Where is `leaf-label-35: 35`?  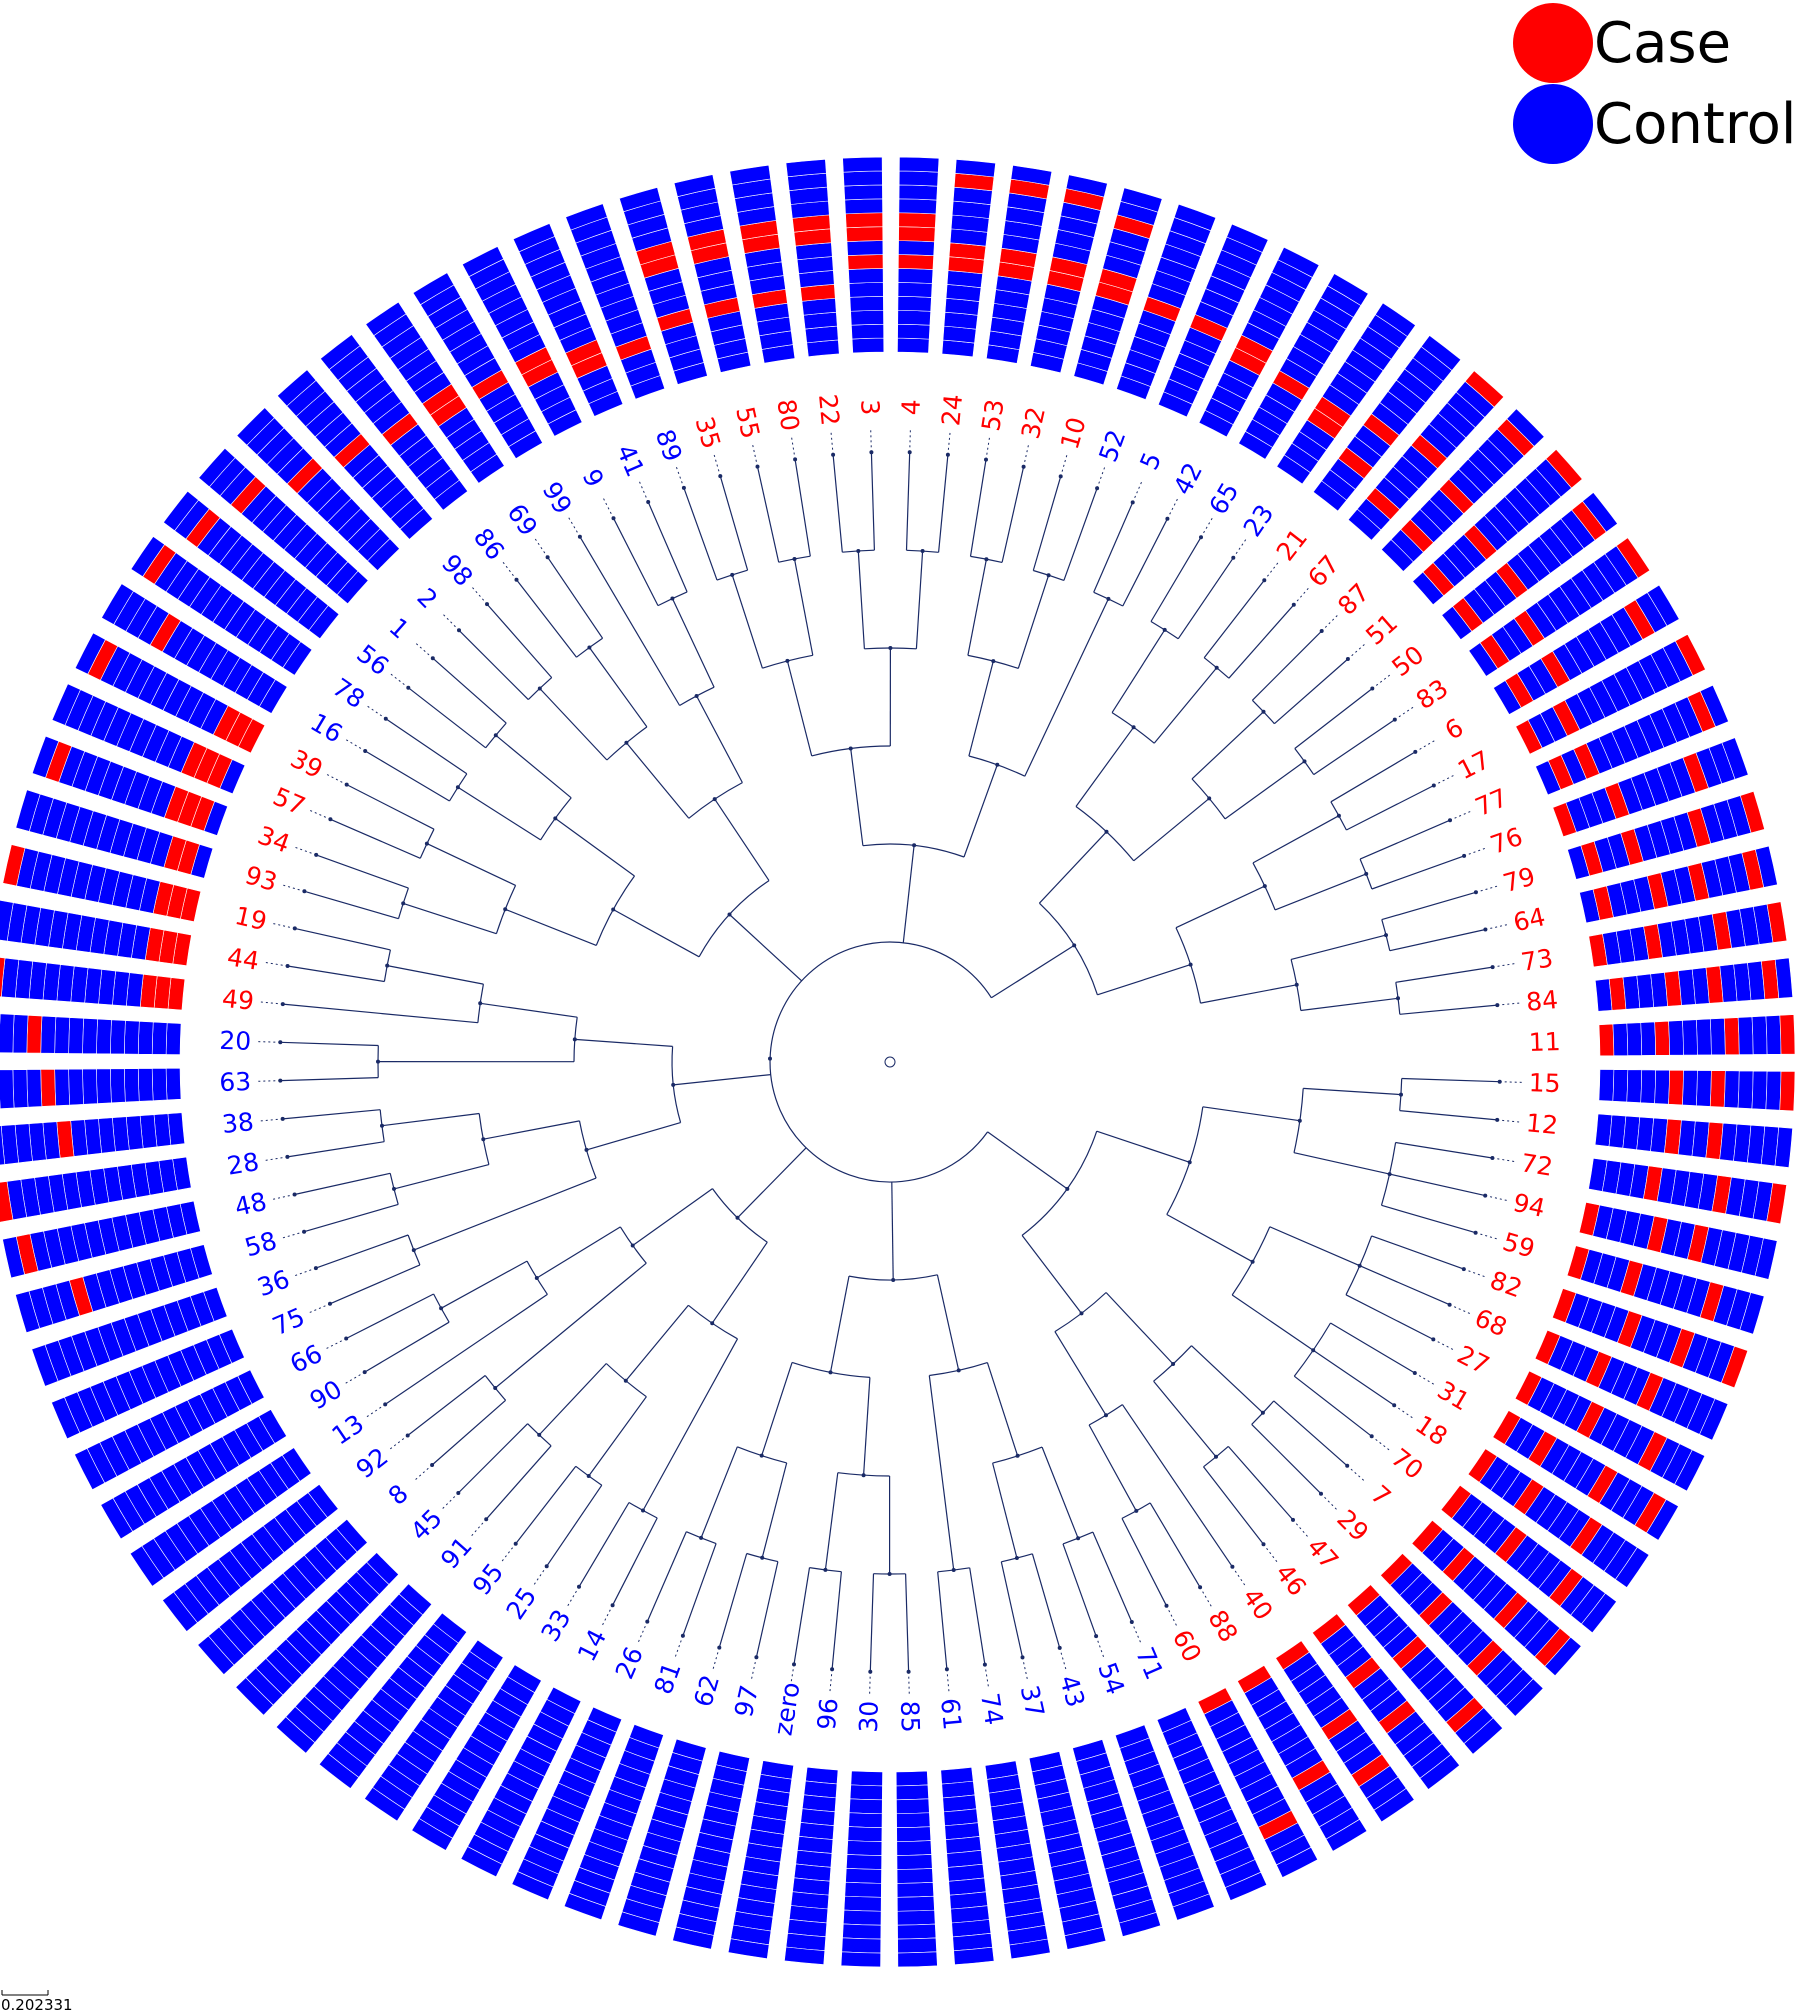
leaf-label-35: 35 is located at coordinates (707, 432).